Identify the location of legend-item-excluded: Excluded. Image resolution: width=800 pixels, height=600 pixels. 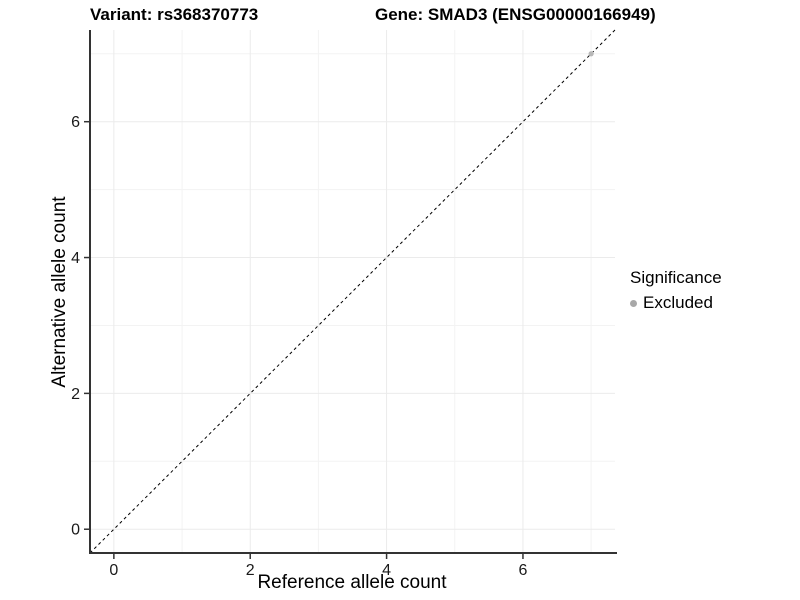
(676, 303).